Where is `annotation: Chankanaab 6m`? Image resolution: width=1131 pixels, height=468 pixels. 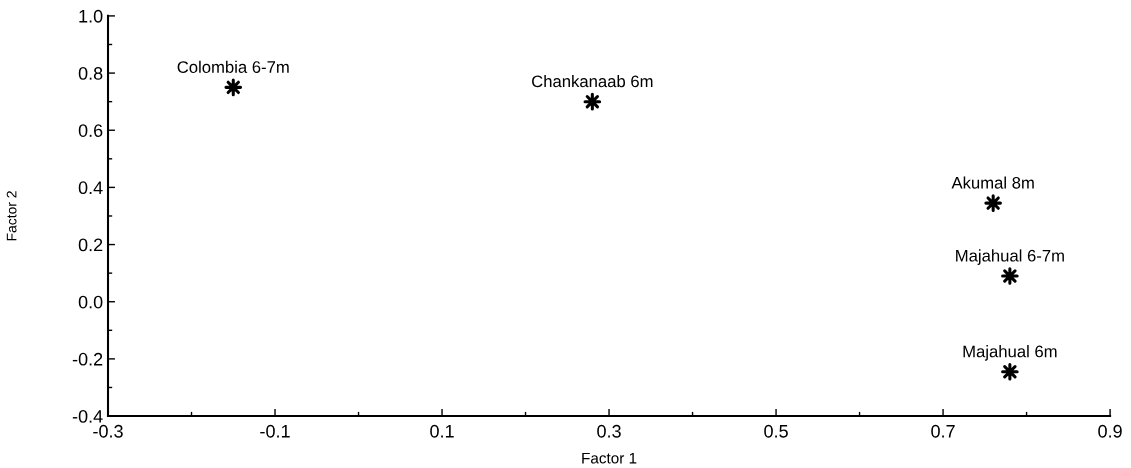
annotation: Chankanaab 6m is located at coordinates (592, 81).